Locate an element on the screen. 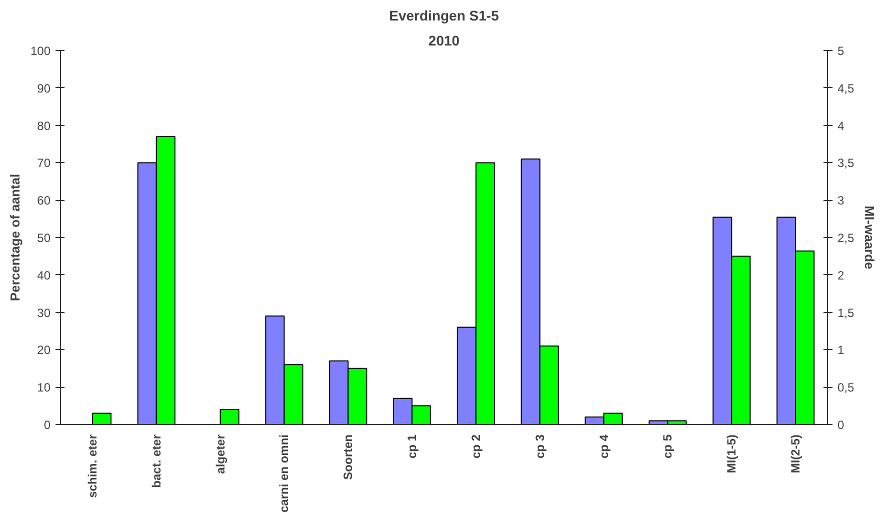  y-axis-title: Percentage of aantal is located at coordinates (14, 238).